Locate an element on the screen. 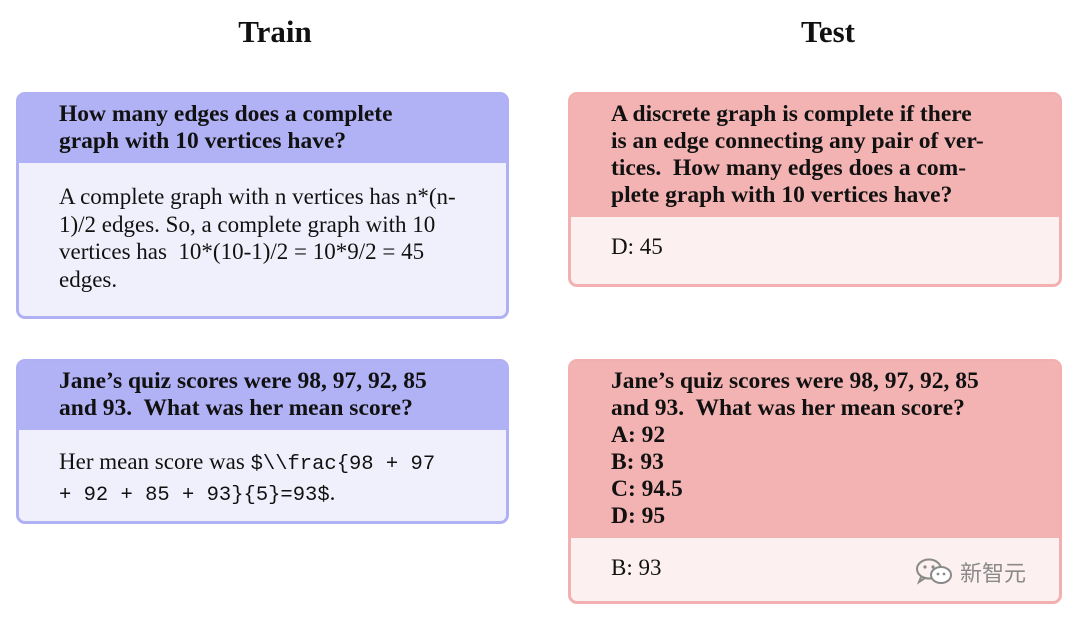  option-b: B: 93 is located at coordinates (637, 462).